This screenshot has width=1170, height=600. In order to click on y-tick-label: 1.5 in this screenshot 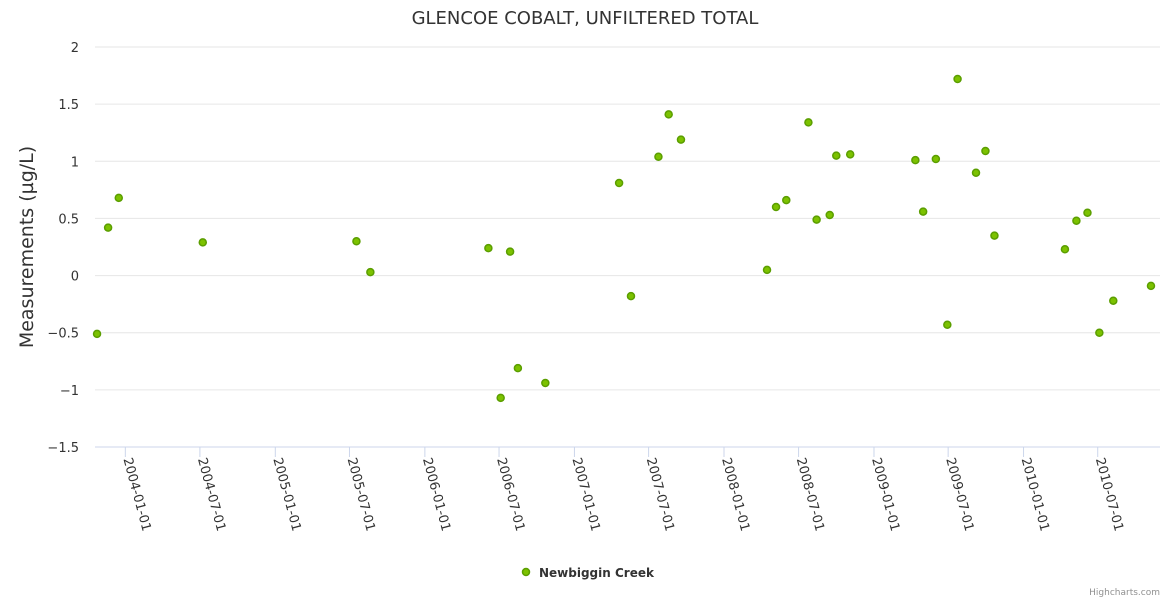, I will do `click(68, 105)`.